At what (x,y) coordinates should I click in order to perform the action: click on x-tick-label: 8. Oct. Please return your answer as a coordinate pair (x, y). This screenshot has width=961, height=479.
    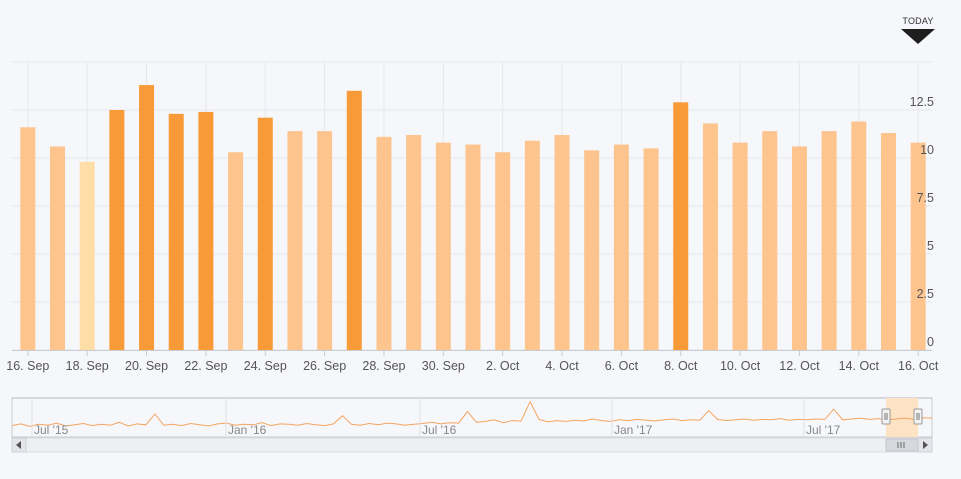
    Looking at the image, I should click on (681, 366).